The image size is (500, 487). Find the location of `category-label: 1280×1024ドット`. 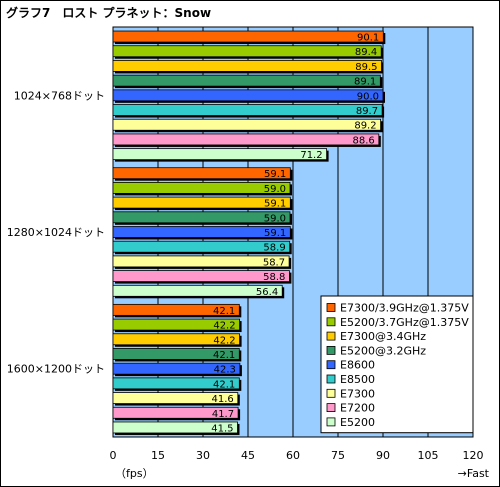

category-label: 1280×1024ドット is located at coordinates (56, 232).